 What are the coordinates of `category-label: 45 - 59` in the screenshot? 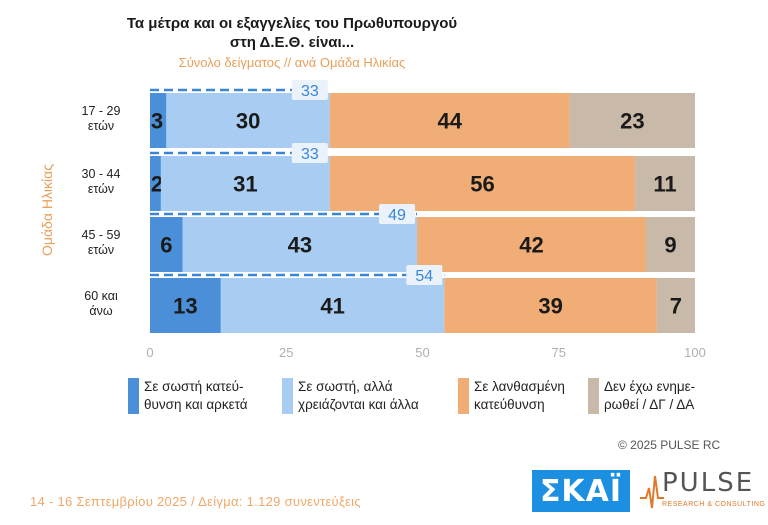 It's located at (101, 235).